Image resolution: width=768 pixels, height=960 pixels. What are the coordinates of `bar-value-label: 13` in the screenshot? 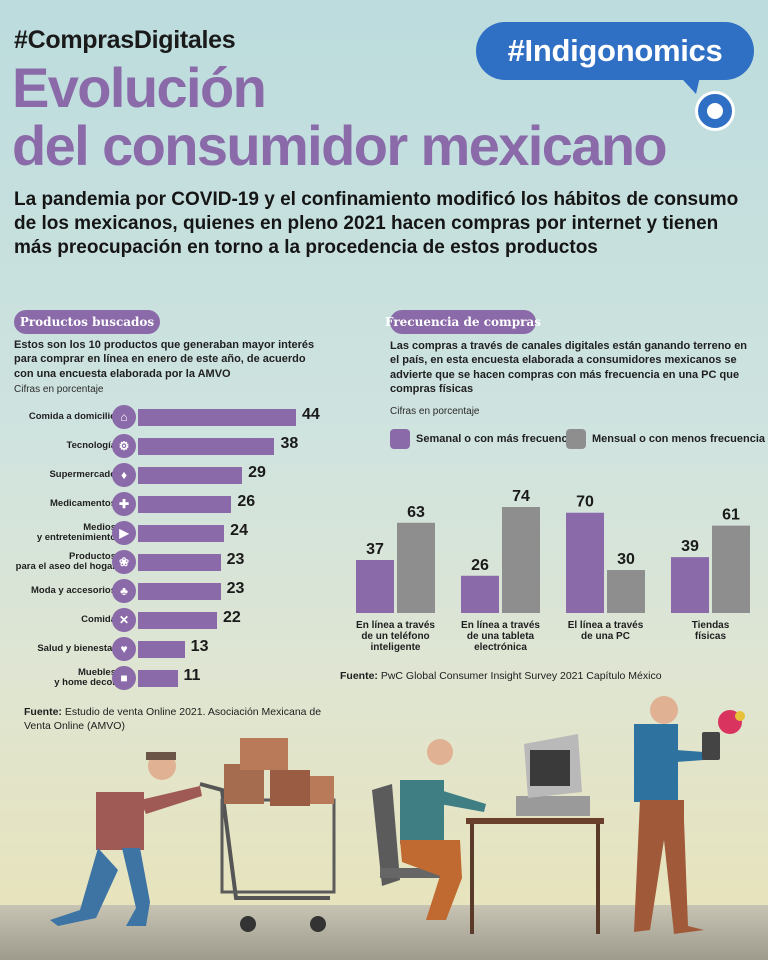 It's located at (199, 646).